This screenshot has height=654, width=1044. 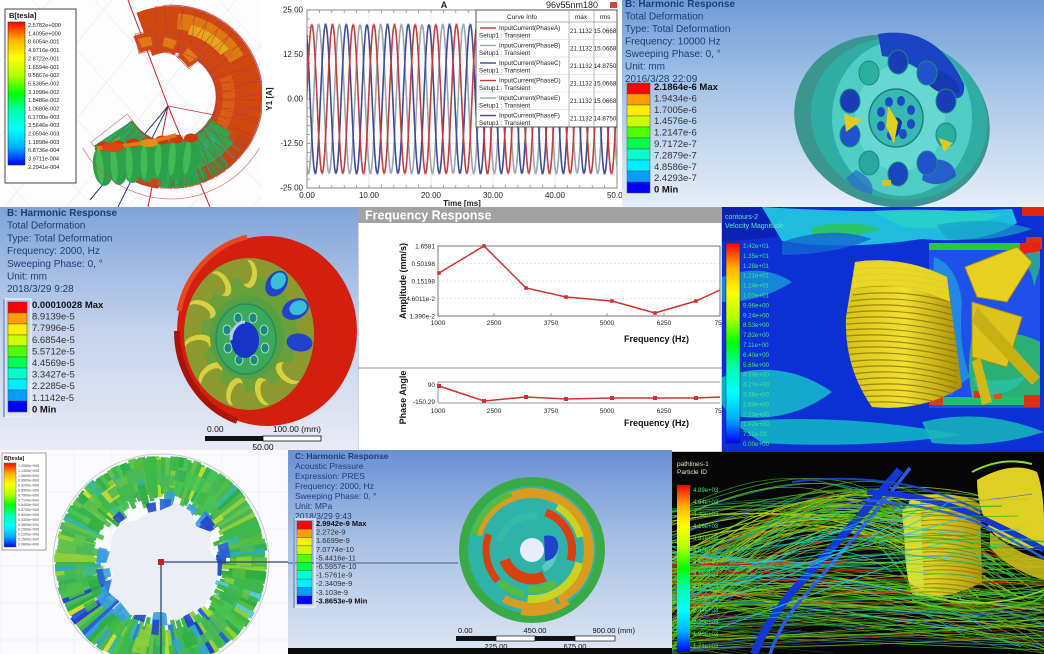 I want to click on svg-text: 2.0594e-003, so click(x=43, y=135).